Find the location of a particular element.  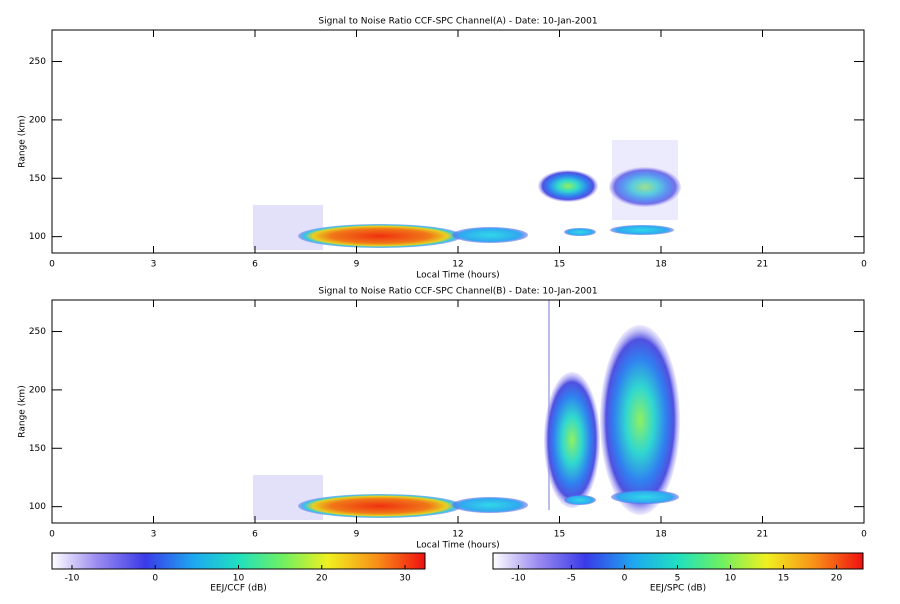

intensity-field is located at coordinates (467, 195).